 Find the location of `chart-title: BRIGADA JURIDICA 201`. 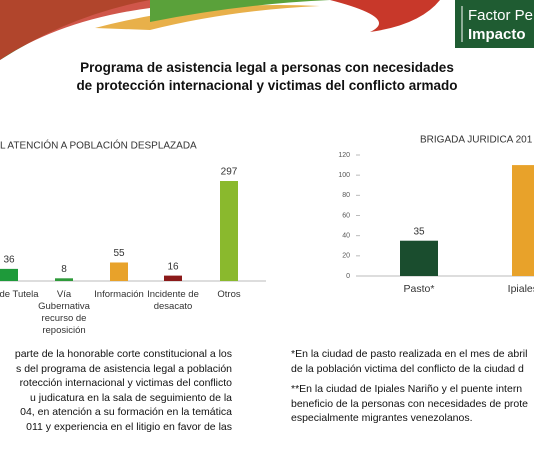

chart-title: BRIGADA JURIDICA 201 is located at coordinates (476, 140).